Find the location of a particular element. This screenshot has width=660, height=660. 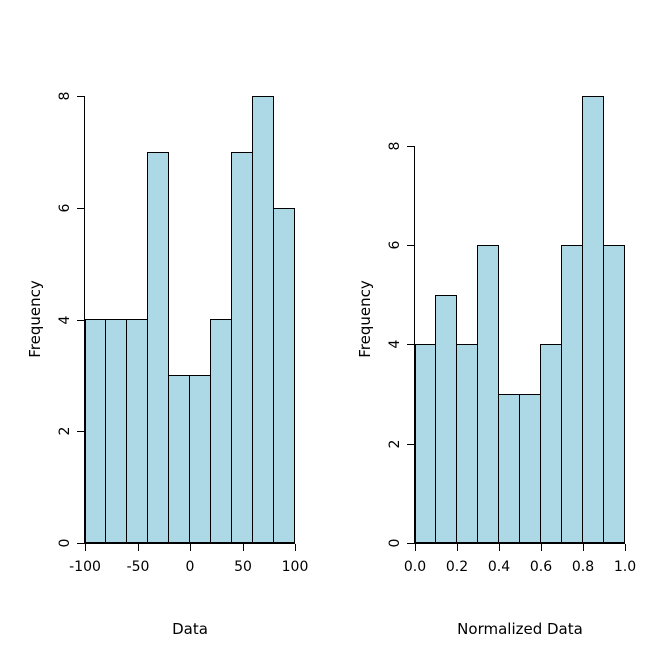

x-tick-label: 0 is located at coordinates (190, 567).